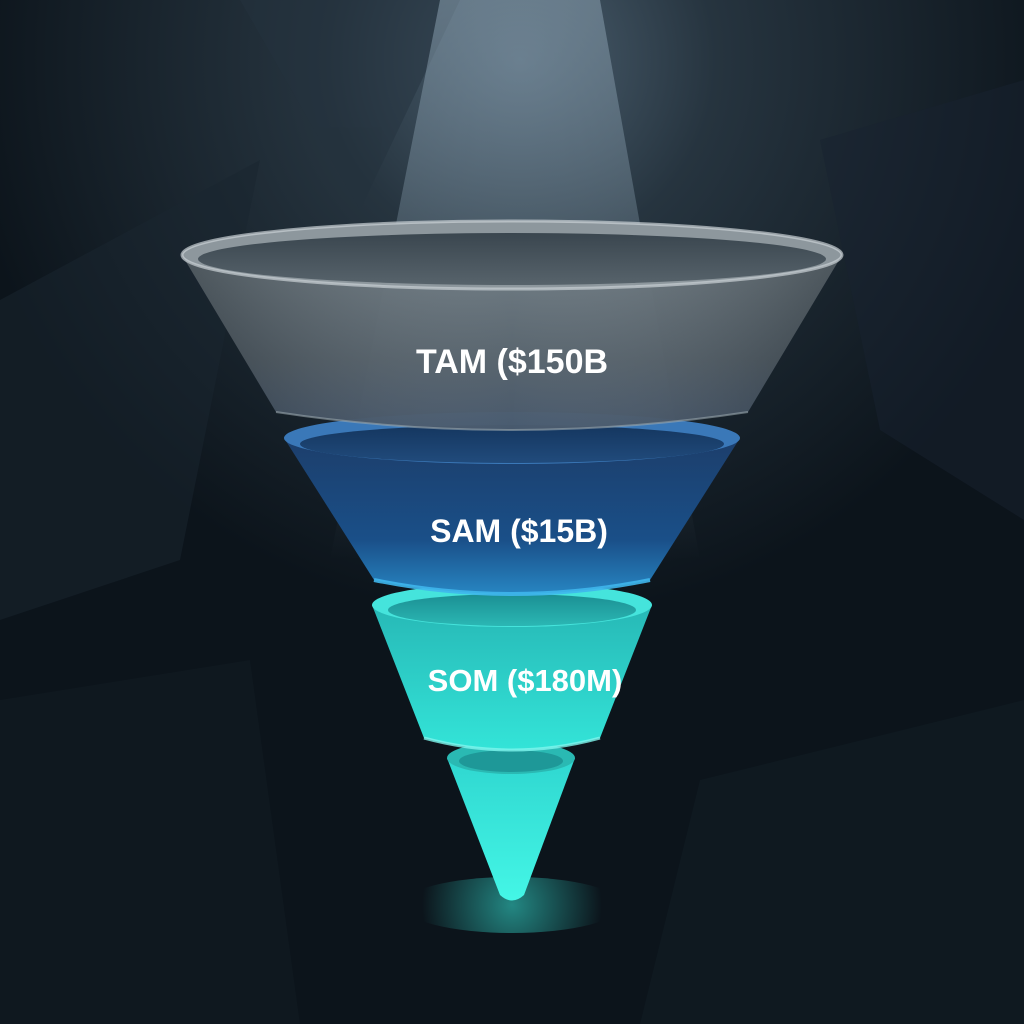 This screenshot has height=1024, width=1024. What do you see at coordinates (512, 362) in the screenshot?
I see `tam-label: TAM ($150B` at bounding box center [512, 362].